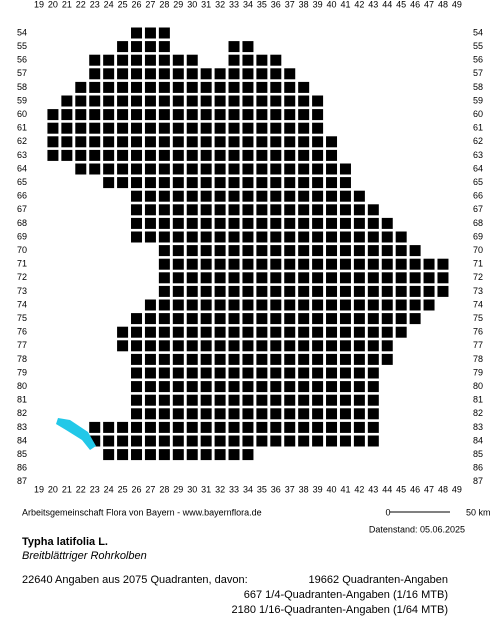 The width and height of the screenshot is (500, 625). Describe the element at coordinates (22, 155) in the screenshot. I see `y-label: 63` at that location.